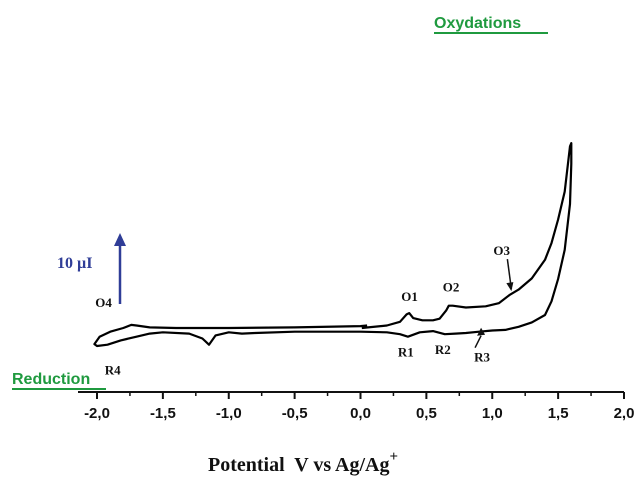  Describe the element at coordinates (229, 413) in the screenshot. I see `x-tick-label: -1,0` at that location.